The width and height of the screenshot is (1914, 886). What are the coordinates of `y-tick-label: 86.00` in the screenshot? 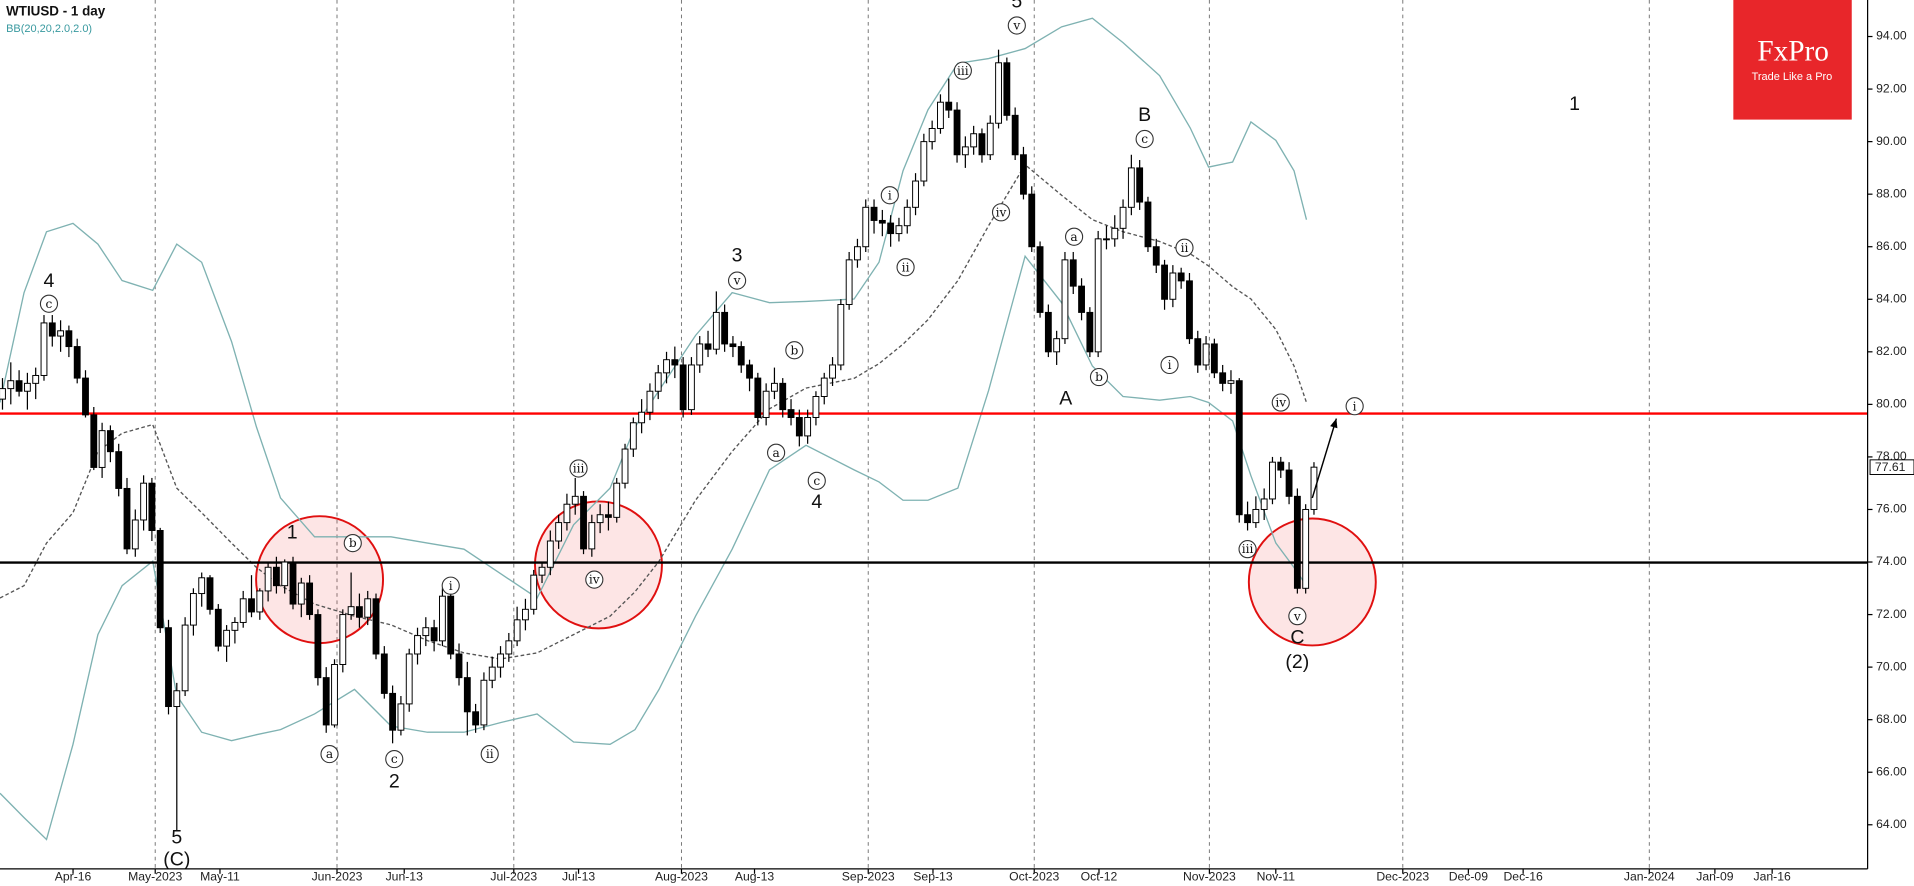 It's located at (1891, 246).